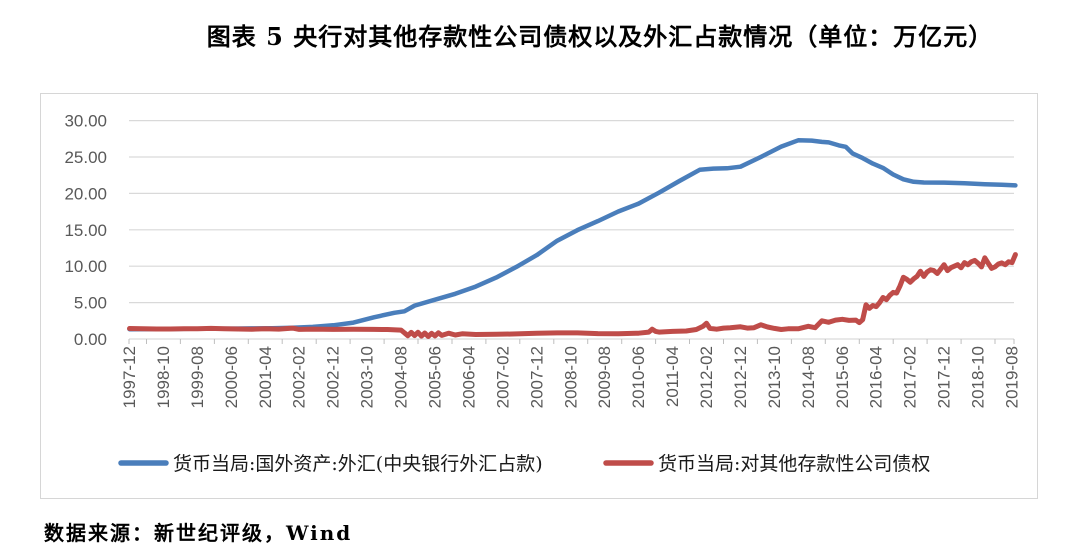 The image size is (1080, 558). What do you see at coordinates (604, 377) in the screenshot?
I see `x-tick-label: 2009-08` at bounding box center [604, 377].